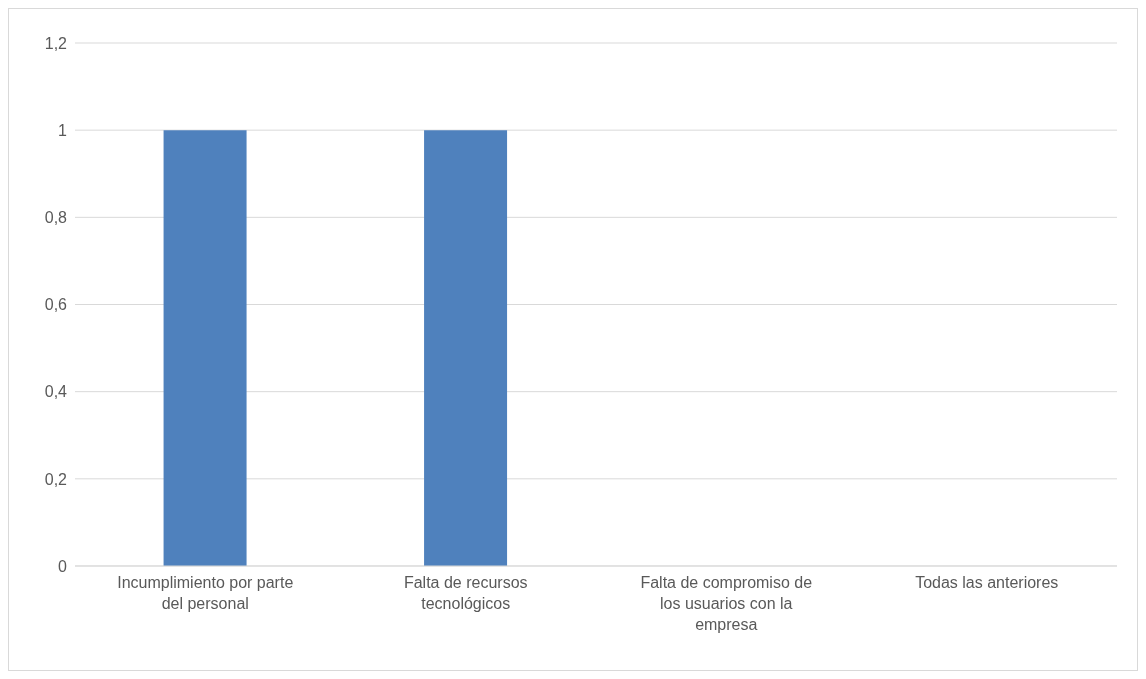 The width and height of the screenshot is (1146, 679). What do you see at coordinates (987, 582) in the screenshot?
I see `x-tick-label: Todas las anteriores` at bounding box center [987, 582].